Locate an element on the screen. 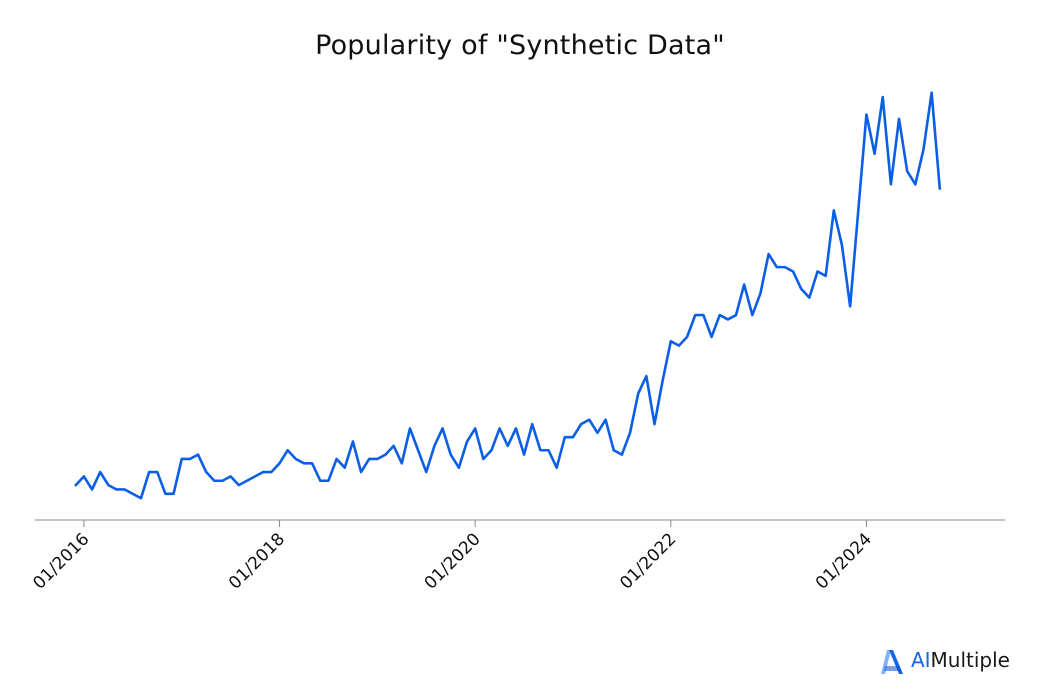 This screenshot has height=700, width=1040. x-tick-label-2: 01/2020 is located at coordinates (453, 561).